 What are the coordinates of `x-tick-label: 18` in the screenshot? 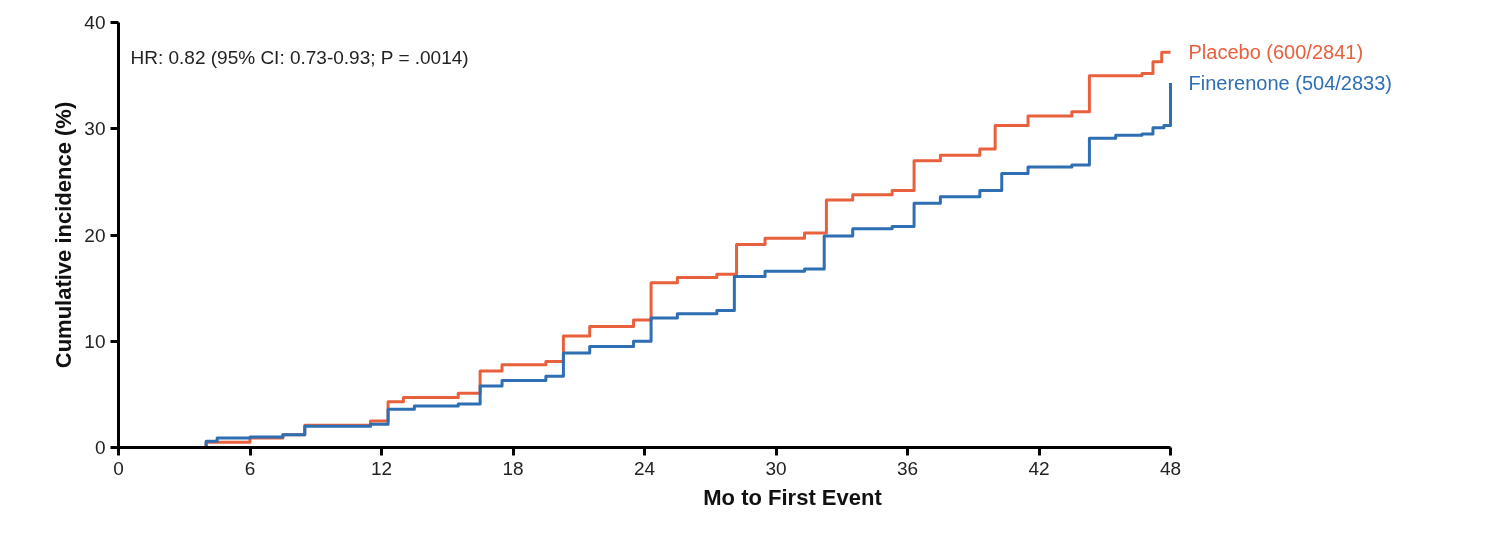 It's located at (513, 468).